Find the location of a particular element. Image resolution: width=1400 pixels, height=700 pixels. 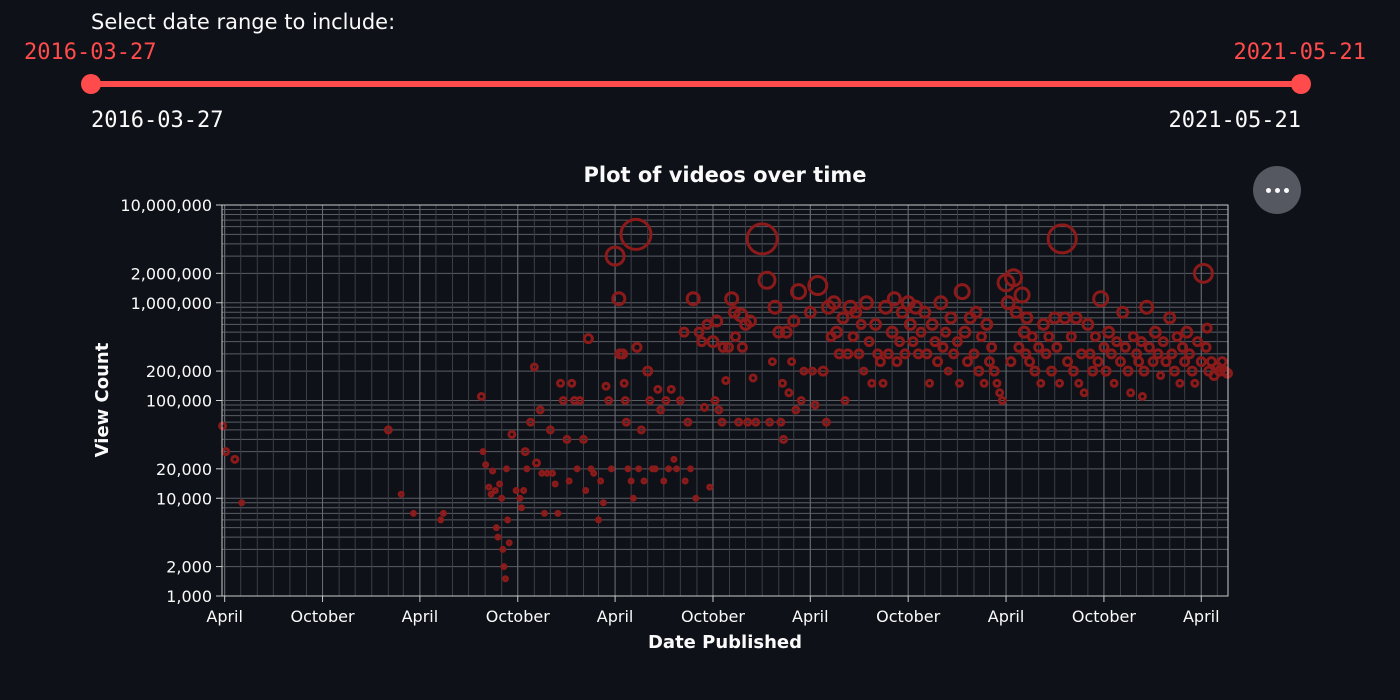

slider-handle-end is located at coordinates (1301, 84).